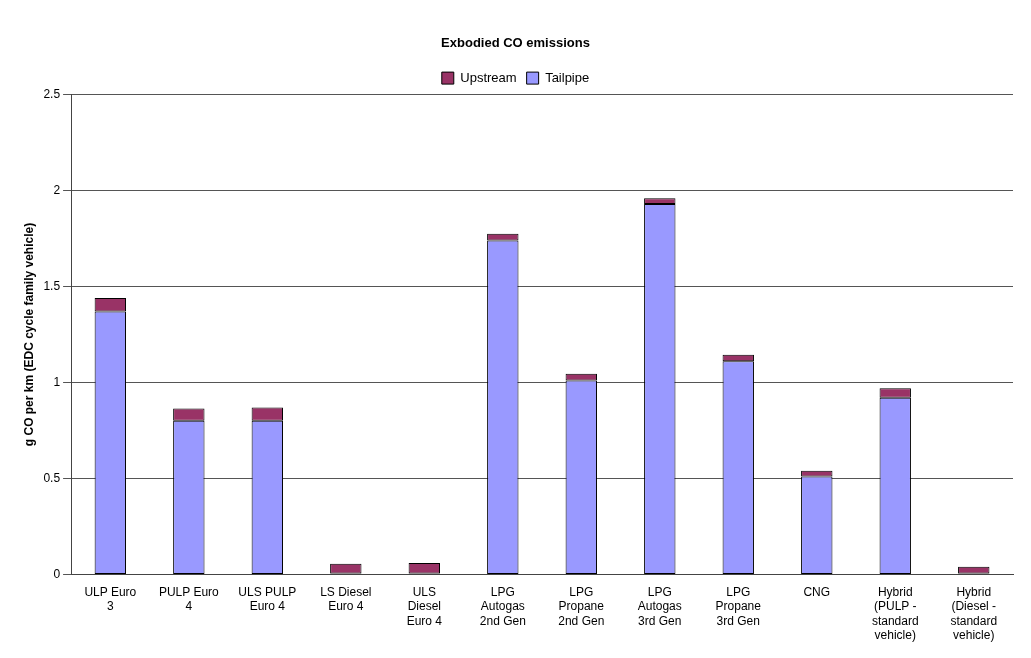 This screenshot has width=1031, height=658. I want to click on y-tick-label: 2, so click(57, 189).